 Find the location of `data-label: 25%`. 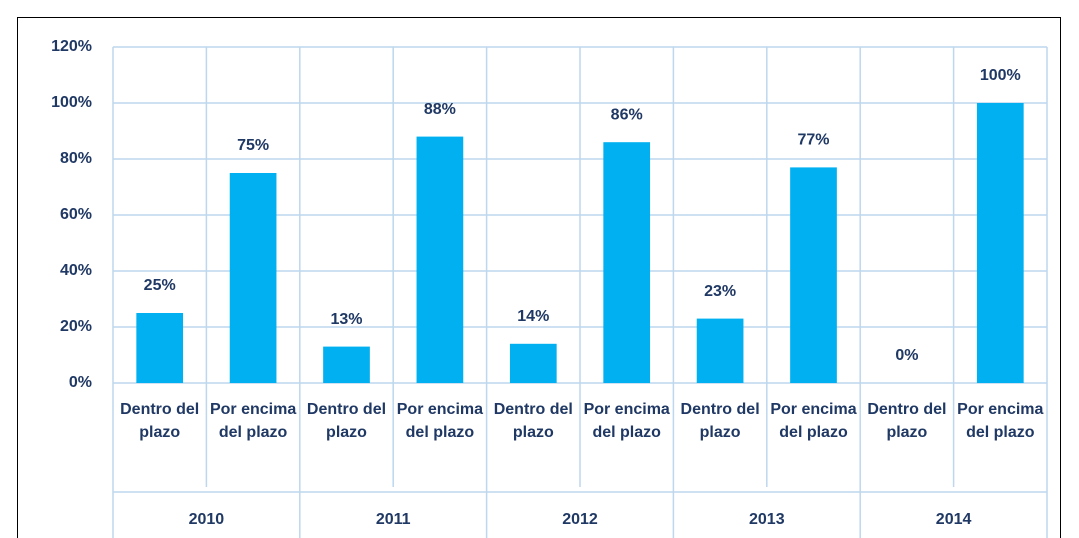

data-label: 25% is located at coordinates (160, 285).